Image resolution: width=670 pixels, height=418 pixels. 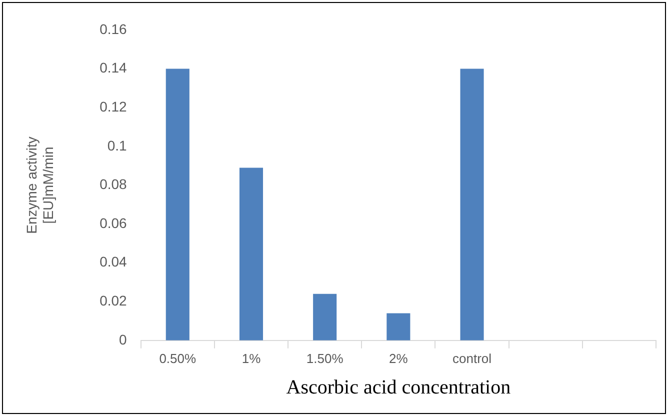 I want to click on y-tick-label: 0.08, so click(x=114, y=184).